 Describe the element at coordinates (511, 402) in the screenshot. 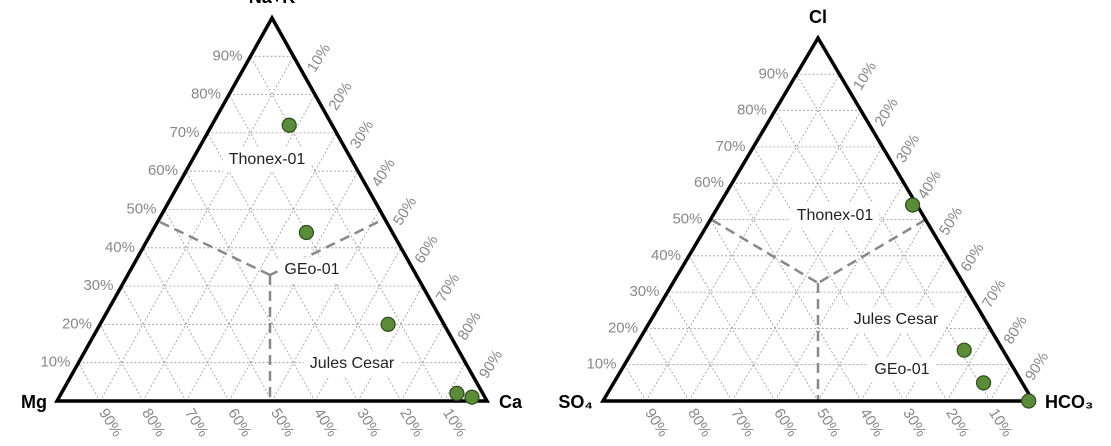

I see `vertex-label: Ca` at that location.